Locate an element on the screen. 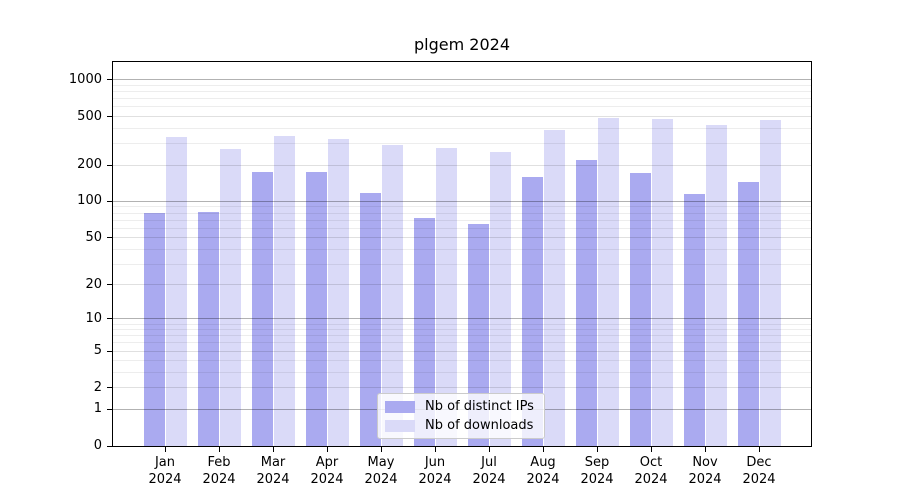 The image size is (900, 500). x-tick-mark-sep is located at coordinates (597, 449).